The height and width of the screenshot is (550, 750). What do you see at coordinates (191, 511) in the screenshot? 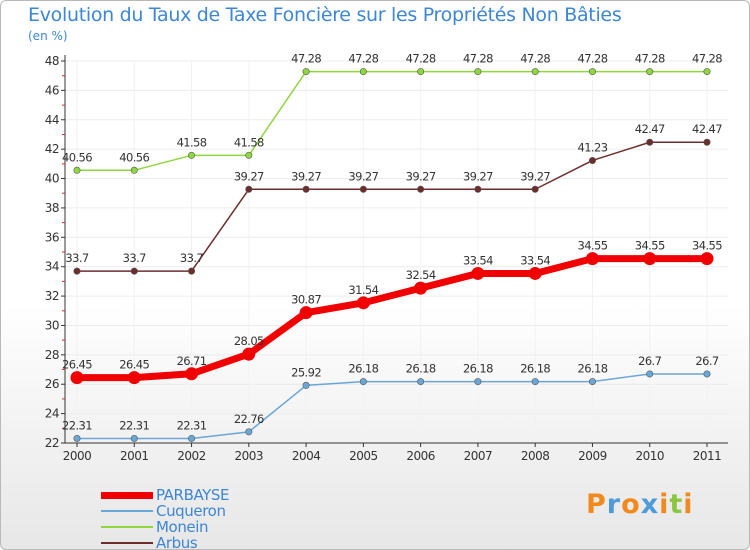
I see `legend-label: Cuqueron` at bounding box center [191, 511].